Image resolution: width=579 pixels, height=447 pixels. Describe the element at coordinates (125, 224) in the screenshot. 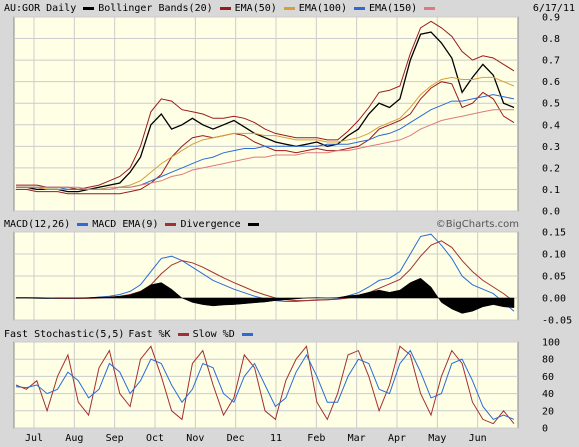

I see `legend-macd-ema: MACD EMA(9)` at that location.